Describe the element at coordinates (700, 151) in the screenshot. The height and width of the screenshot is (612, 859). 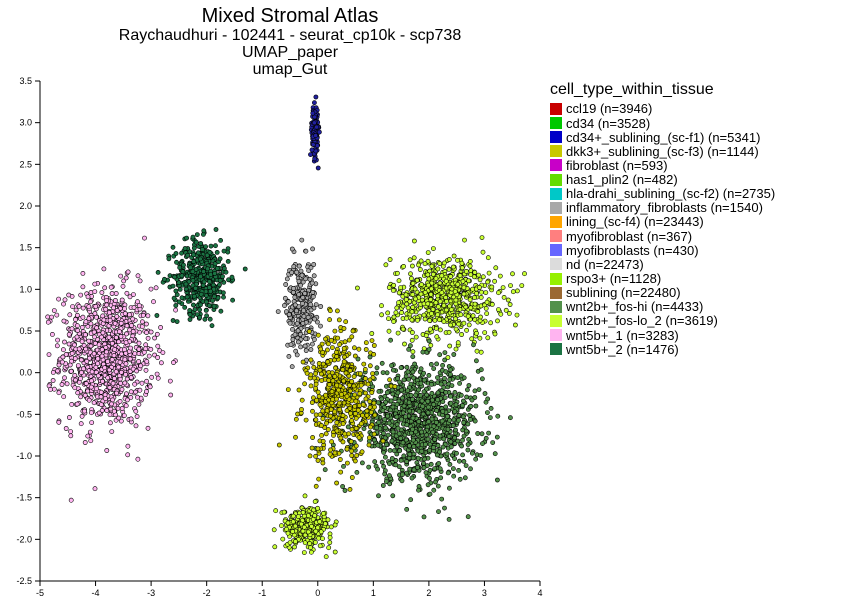
I see `legend-item: dkk3+_sublining_(sc-f3) (n=1144)` at that location.